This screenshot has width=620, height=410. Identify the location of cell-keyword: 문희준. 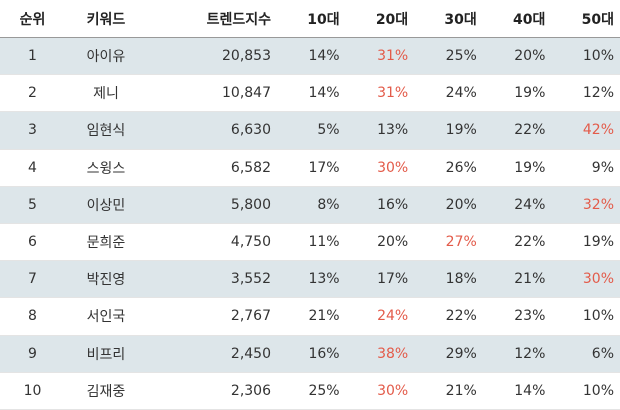
(106, 242).